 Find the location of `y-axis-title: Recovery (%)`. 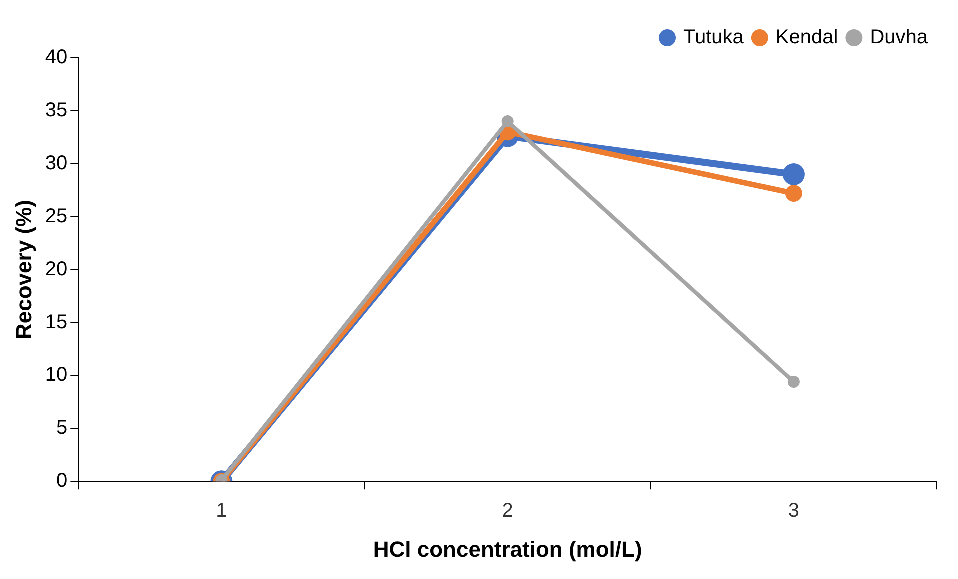

y-axis-title: Recovery (%) is located at coordinates (23, 270).